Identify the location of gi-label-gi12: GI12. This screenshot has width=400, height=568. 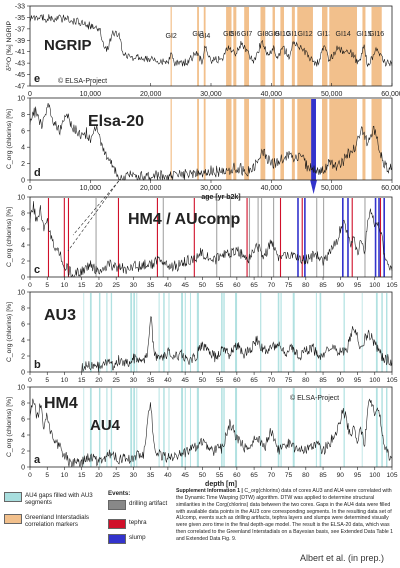
(305, 34).